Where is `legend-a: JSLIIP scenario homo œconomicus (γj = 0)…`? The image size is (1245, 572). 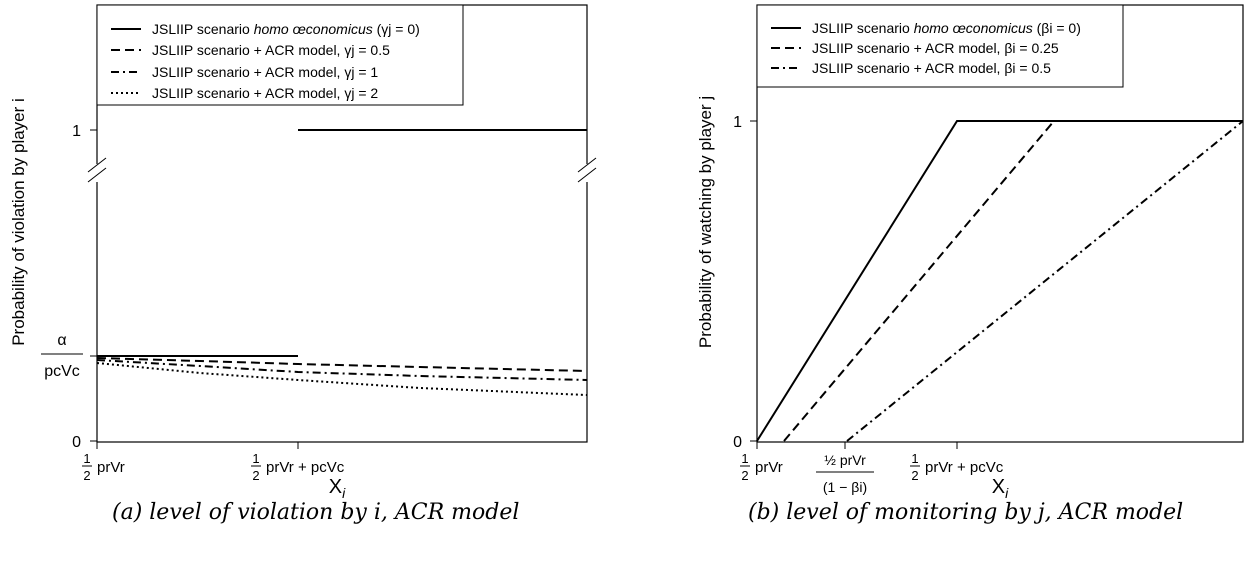
legend-a: JSLIIP scenario homo œconomicus (γj = 0)… is located at coordinates (280, 55).